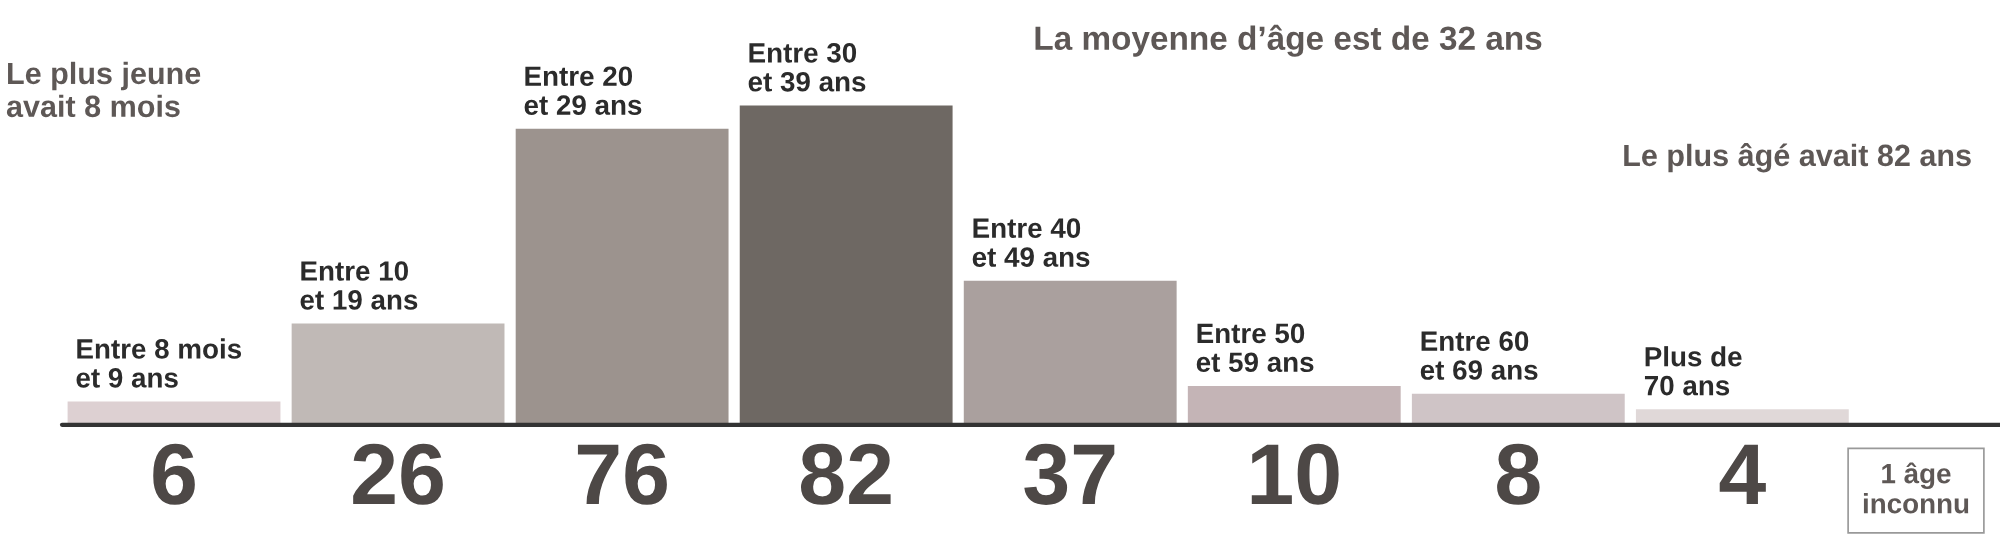 This screenshot has height=544, width=2000. I want to click on text: La moyenne d’âge est de 32 ans, so click(1288, 40).